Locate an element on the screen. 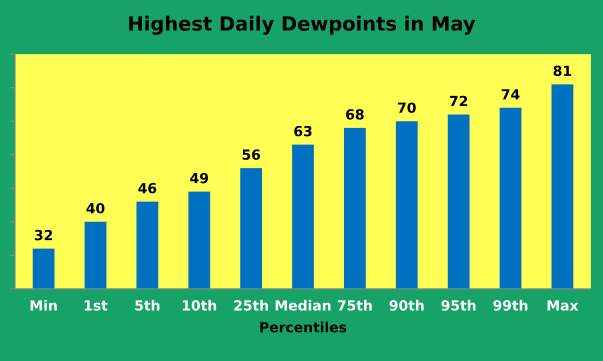 This screenshot has width=603, height=361. x-tick-label: 25th is located at coordinates (251, 305).